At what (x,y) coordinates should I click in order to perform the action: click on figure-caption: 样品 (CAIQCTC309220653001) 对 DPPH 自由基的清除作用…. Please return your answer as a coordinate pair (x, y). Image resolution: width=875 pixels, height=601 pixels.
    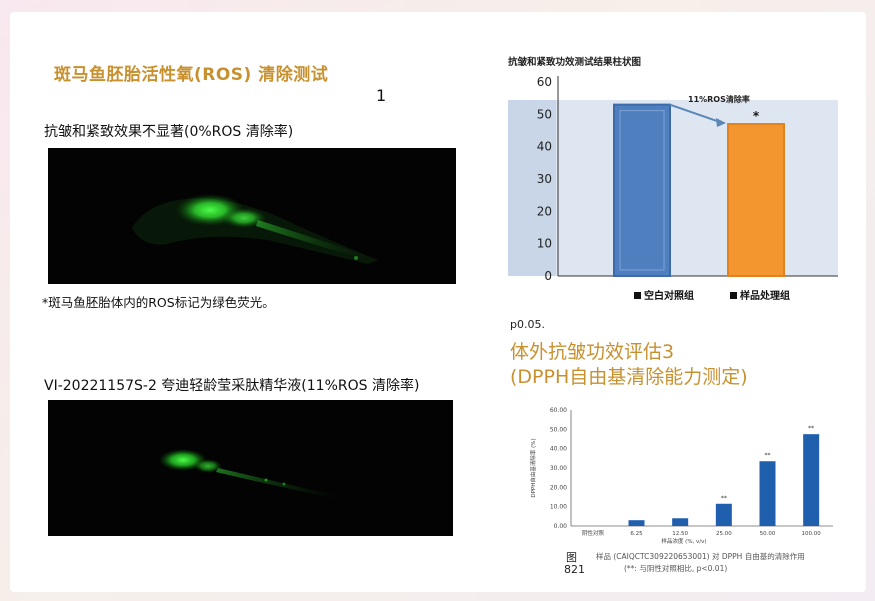
    Looking at the image, I should click on (700, 563).